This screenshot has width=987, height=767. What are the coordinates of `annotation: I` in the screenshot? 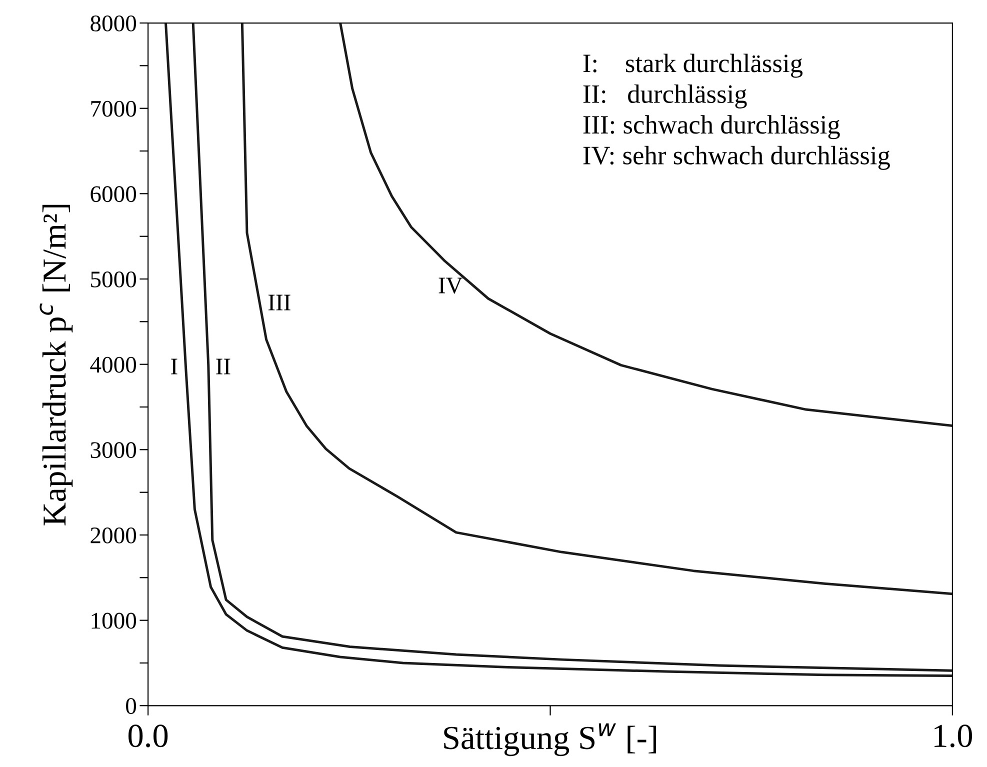 It's located at (174, 366).